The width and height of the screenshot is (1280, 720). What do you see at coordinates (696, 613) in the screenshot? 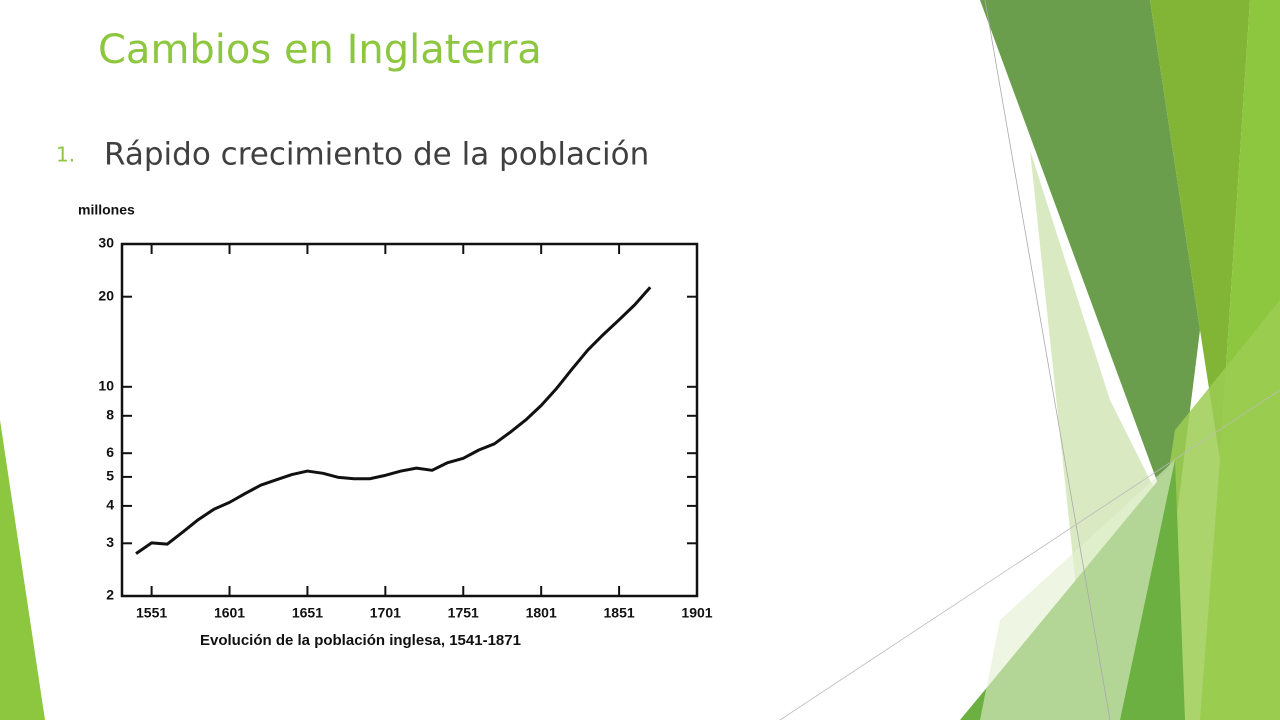
I see `x-tick-label: 1901` at bounding box center [696, 613].